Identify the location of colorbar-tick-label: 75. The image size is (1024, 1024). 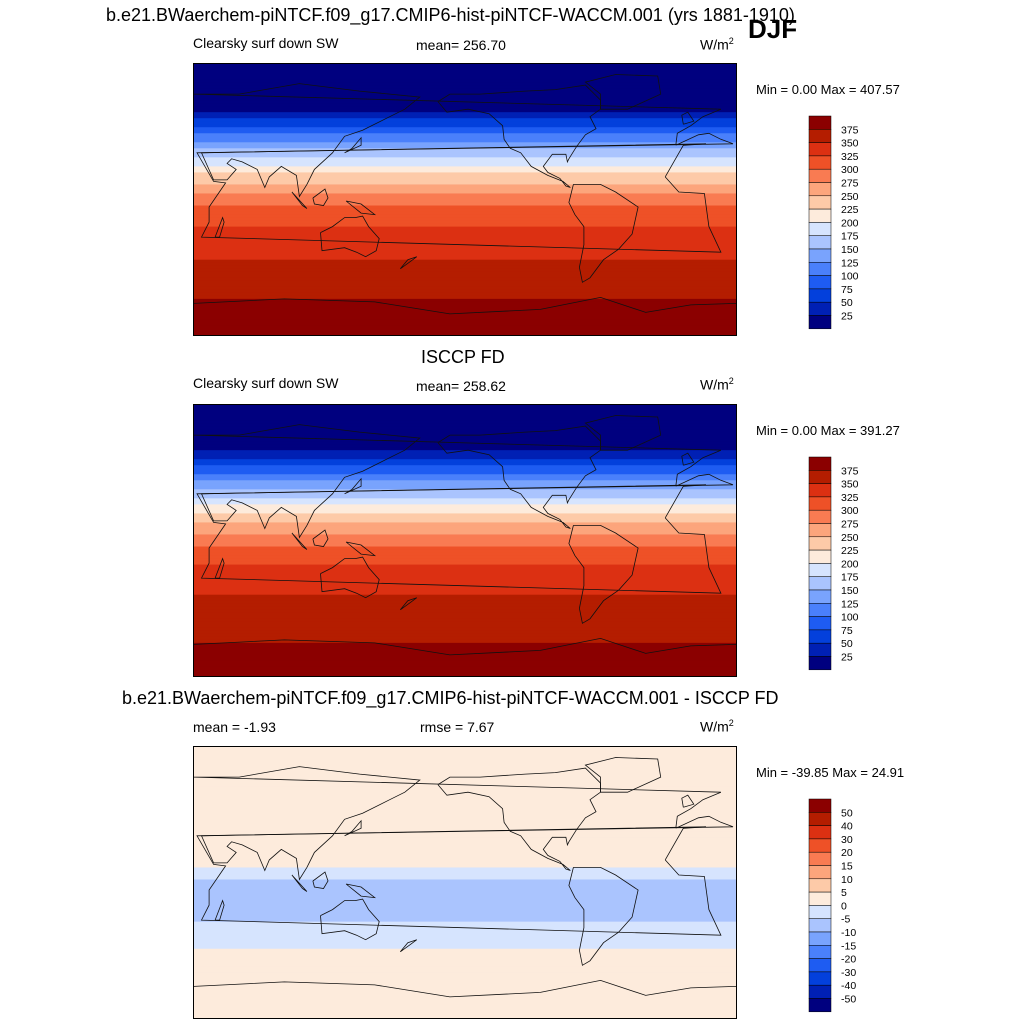
(847, 631).